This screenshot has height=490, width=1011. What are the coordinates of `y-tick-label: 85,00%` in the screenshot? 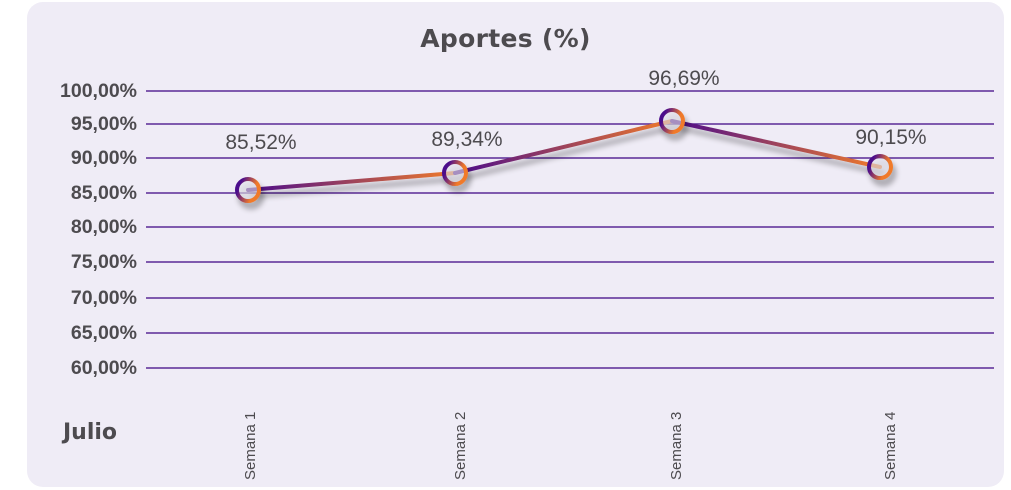 It's located at (103, 193).